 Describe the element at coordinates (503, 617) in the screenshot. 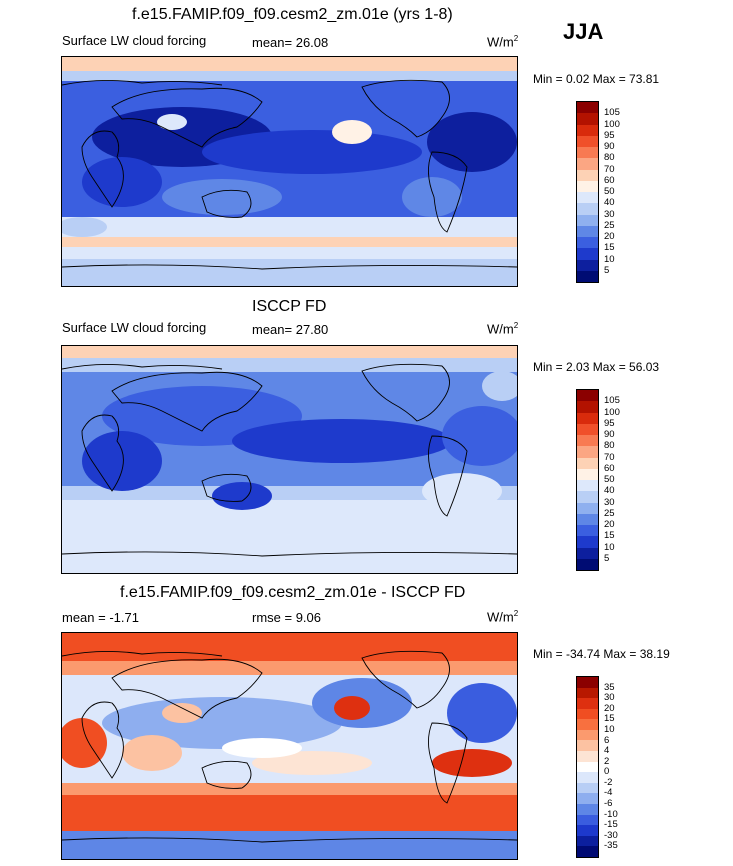

I see `panel-3-units: W/m2` at that location.